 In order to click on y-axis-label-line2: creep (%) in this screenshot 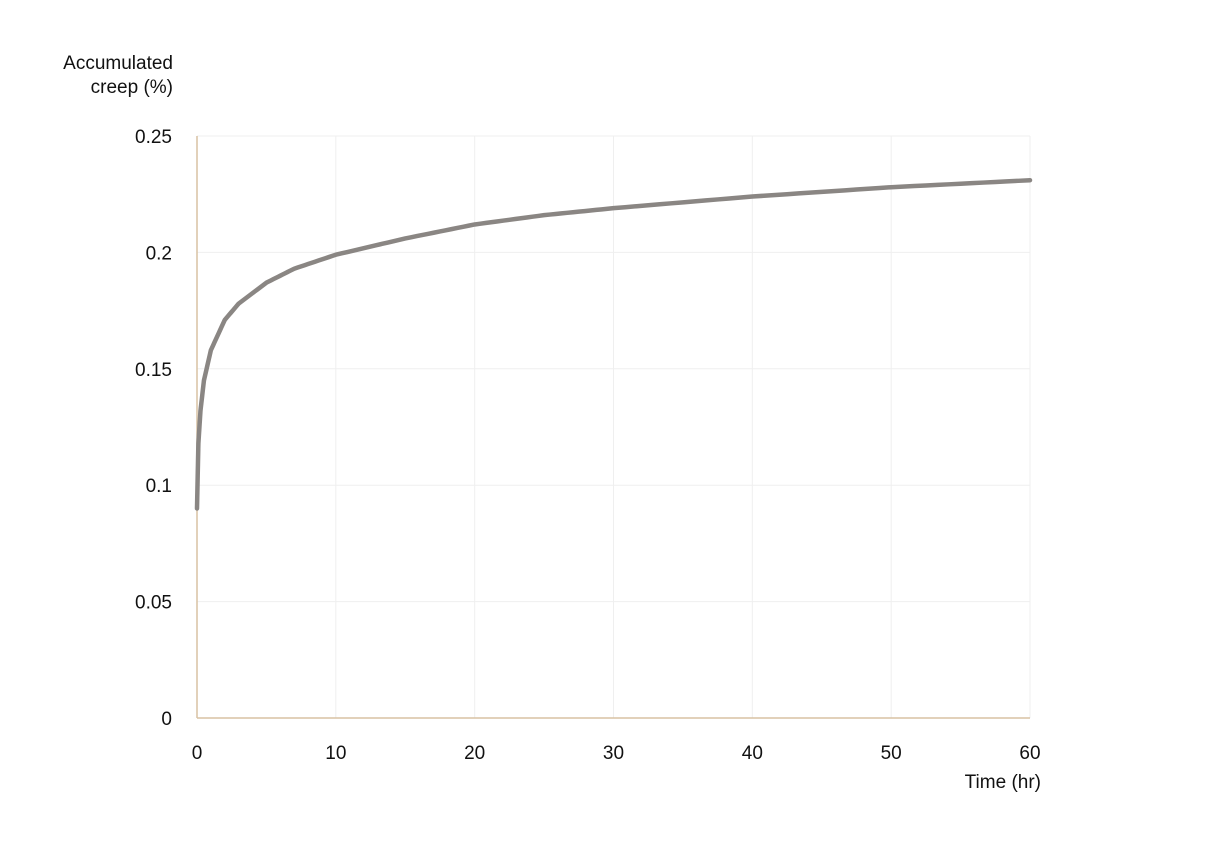, I will do `click(131, 87)`.